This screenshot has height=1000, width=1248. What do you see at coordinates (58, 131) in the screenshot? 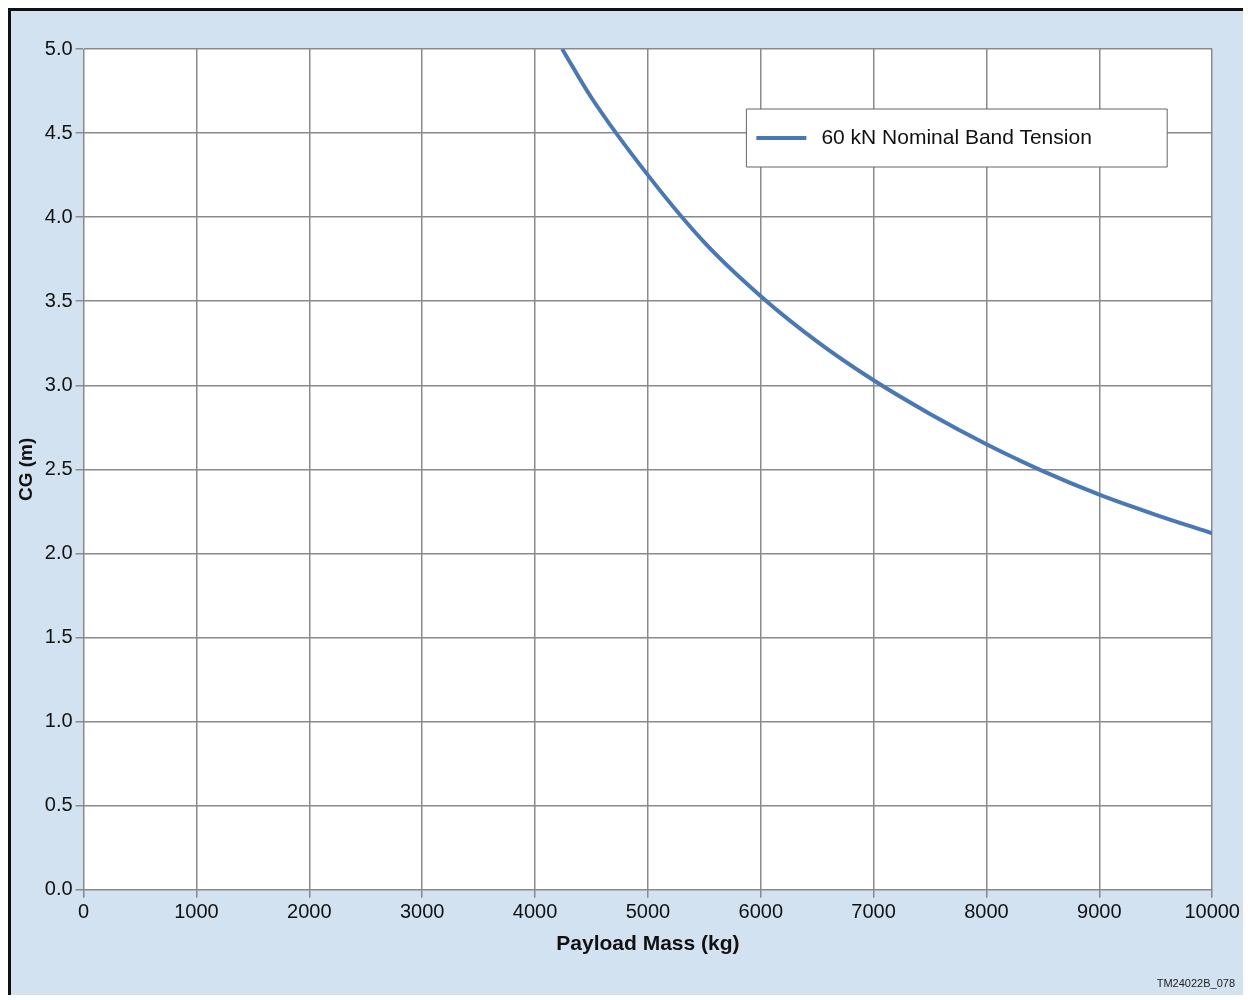
I see `y-tick-label: 4.5` at bounding box center [58, 131].